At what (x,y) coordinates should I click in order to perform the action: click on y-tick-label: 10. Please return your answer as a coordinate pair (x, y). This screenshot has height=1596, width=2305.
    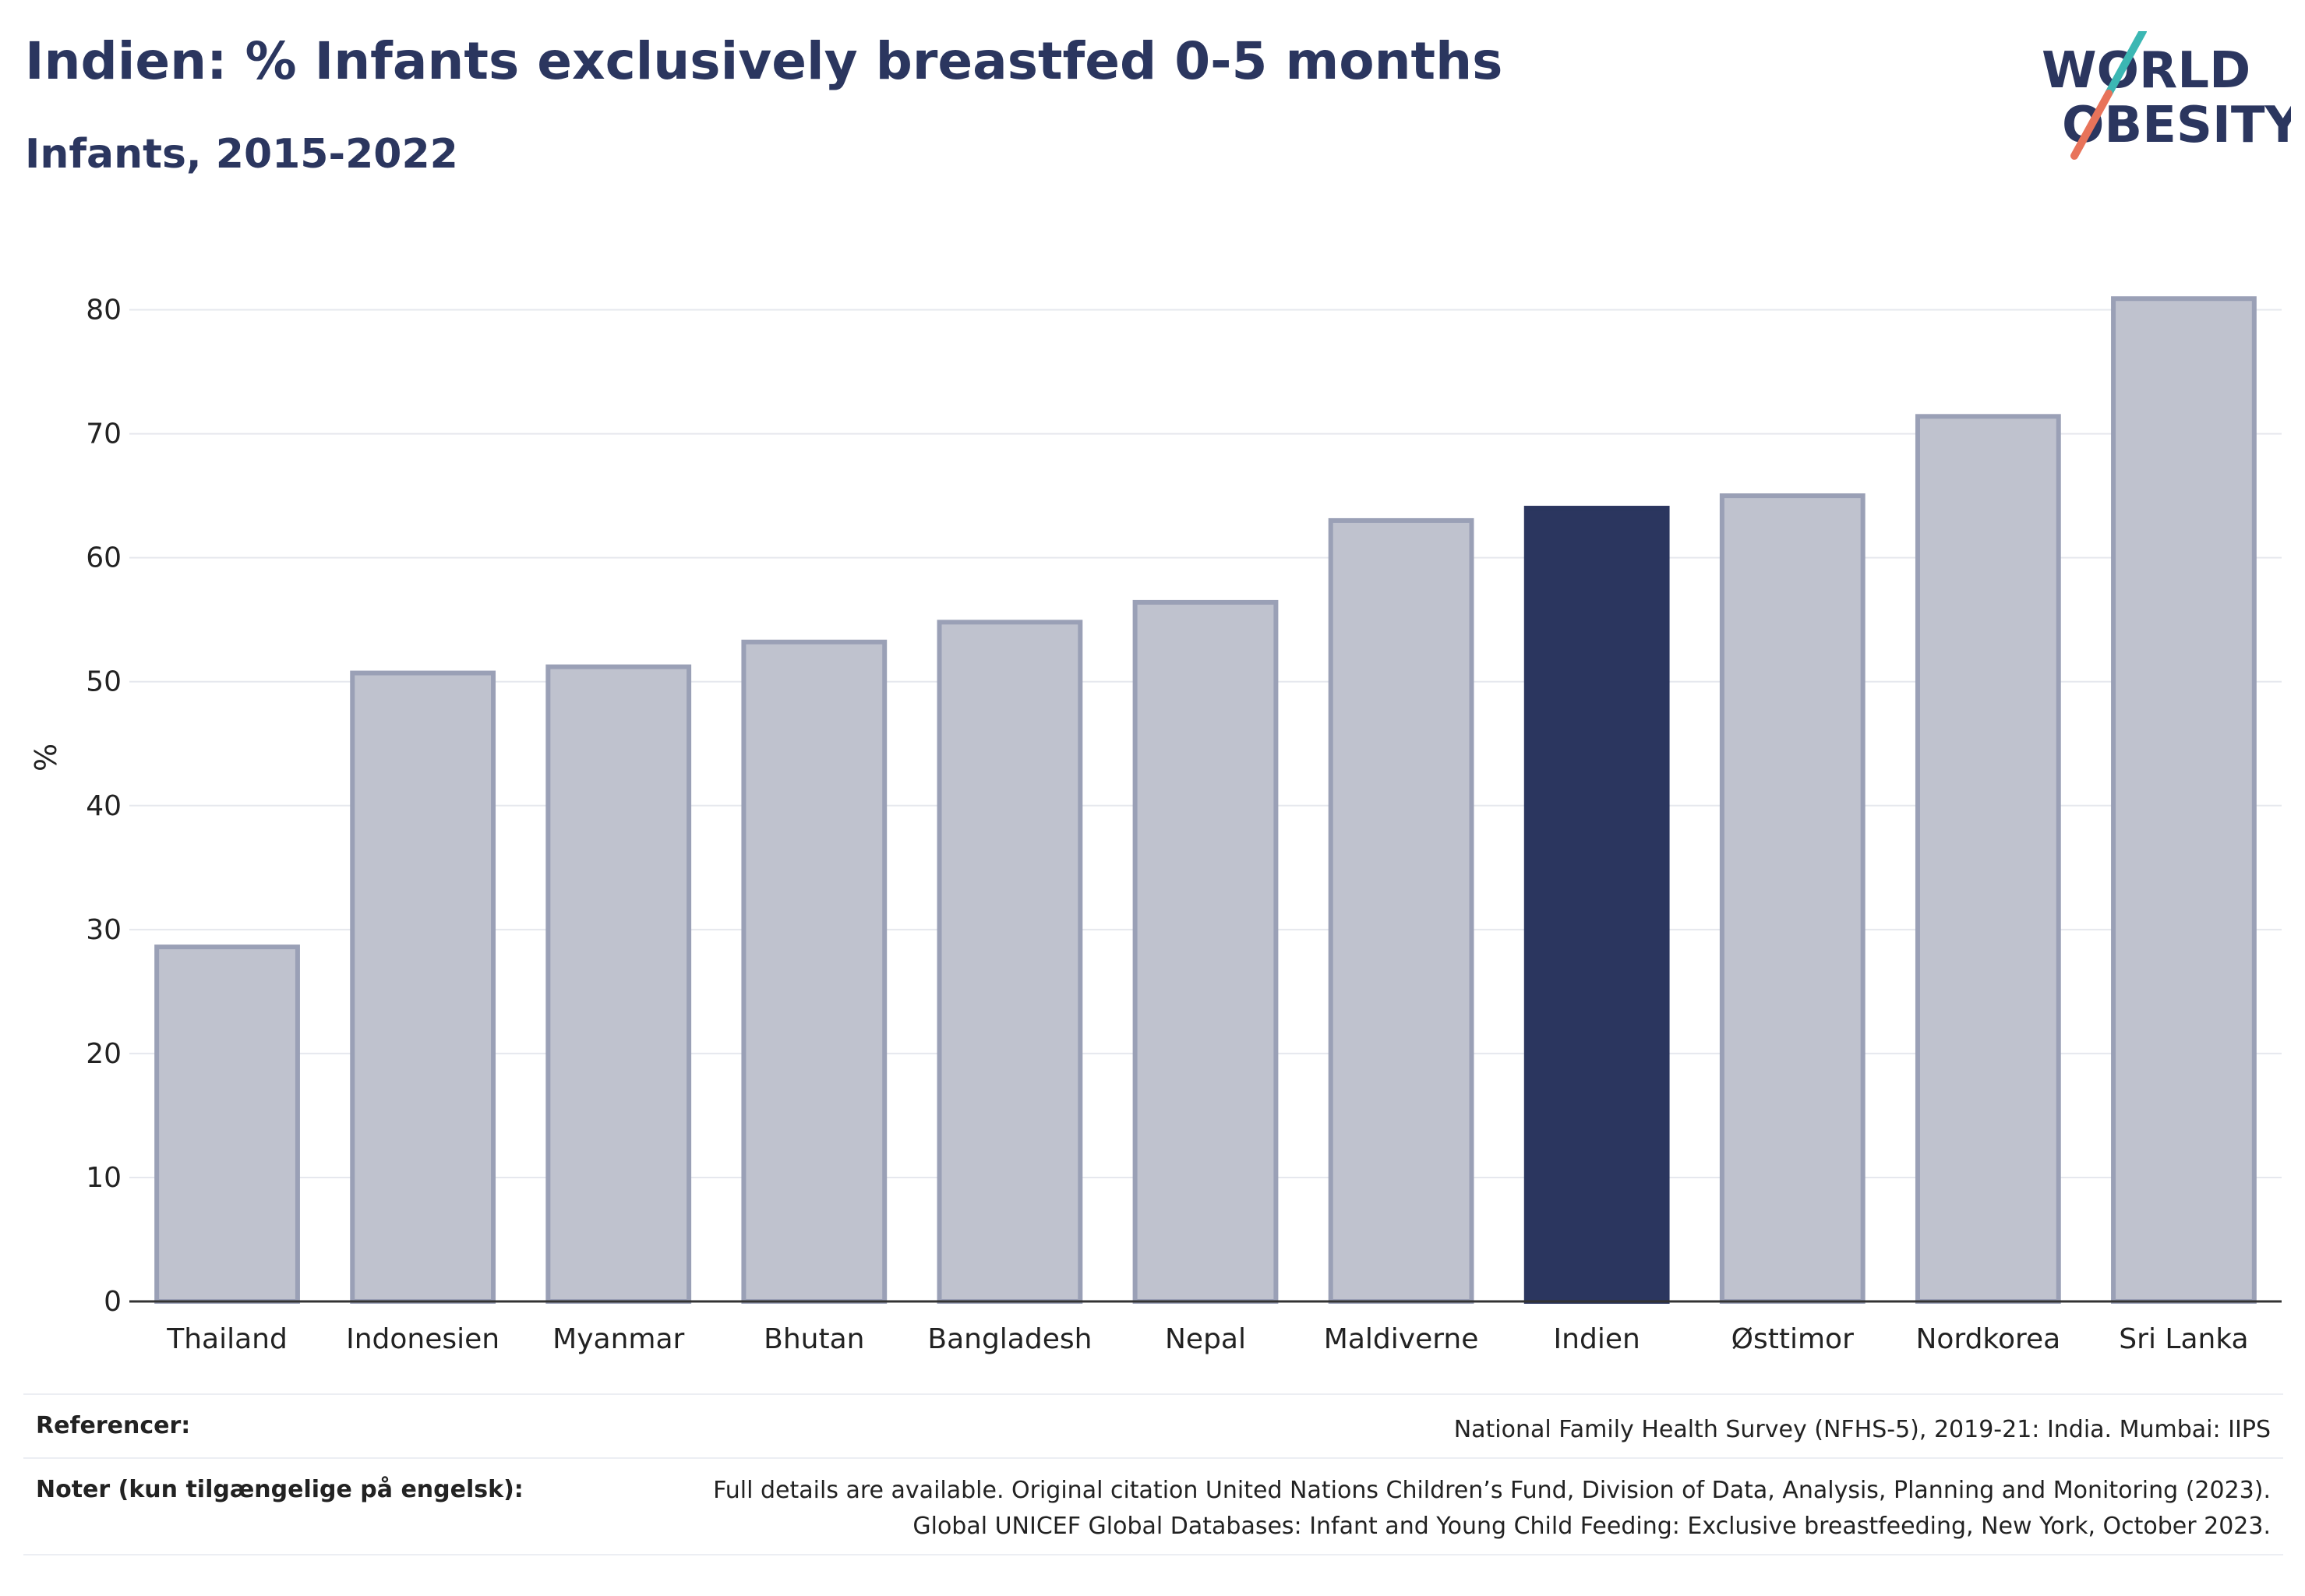
    Looking at the image, I should click on (104, 1178).